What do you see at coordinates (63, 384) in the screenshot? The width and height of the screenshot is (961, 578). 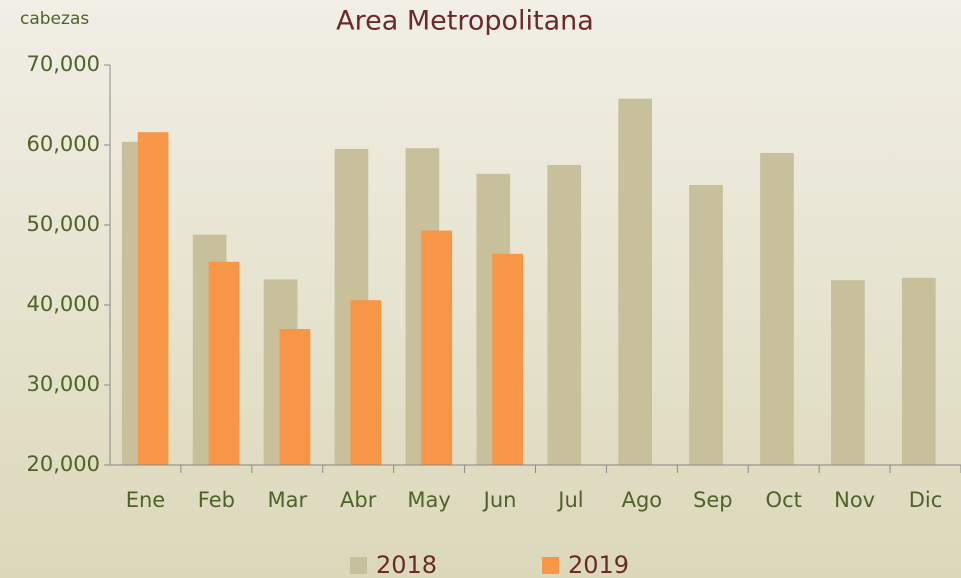 I see `y-tick-label: 30,000` at bounding box center [63, 384].